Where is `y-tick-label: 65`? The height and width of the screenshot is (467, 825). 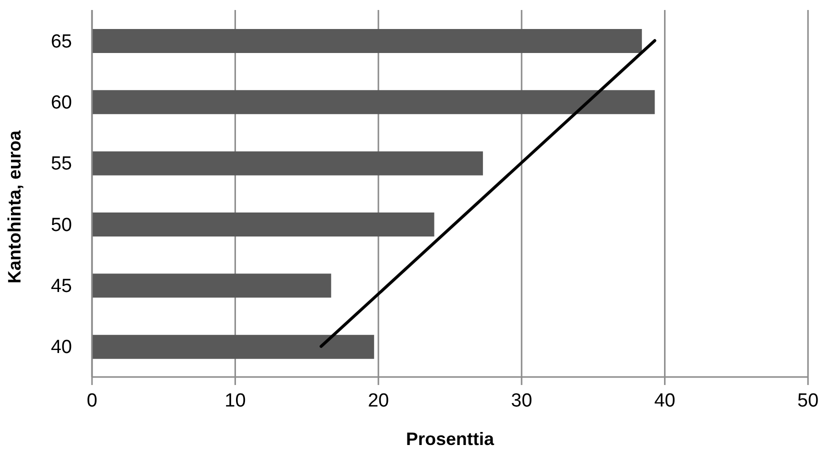 y-tick-label: 65 is located at coordinates (61, 41).